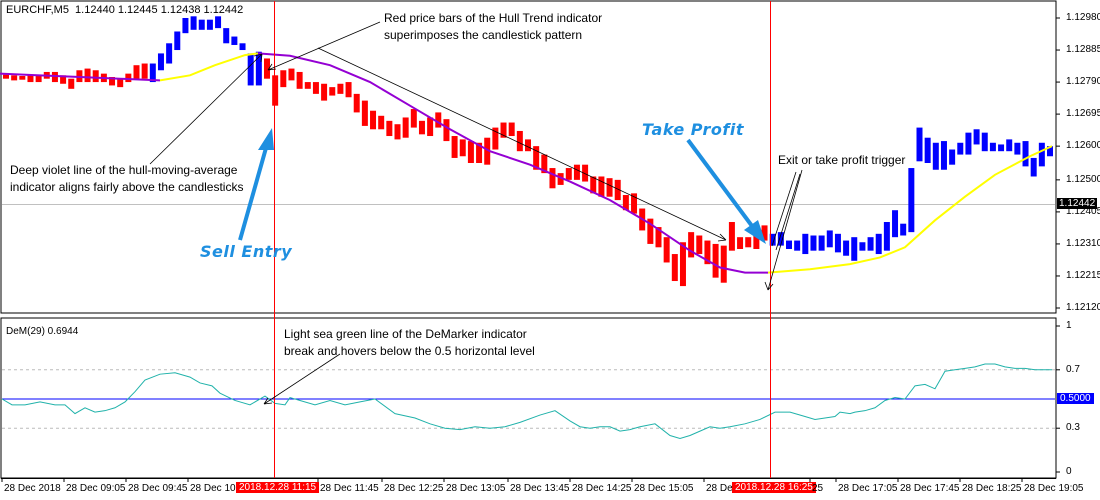  I want to click on time-tick-label: 28 Dec 13:45, so click(540, 488).